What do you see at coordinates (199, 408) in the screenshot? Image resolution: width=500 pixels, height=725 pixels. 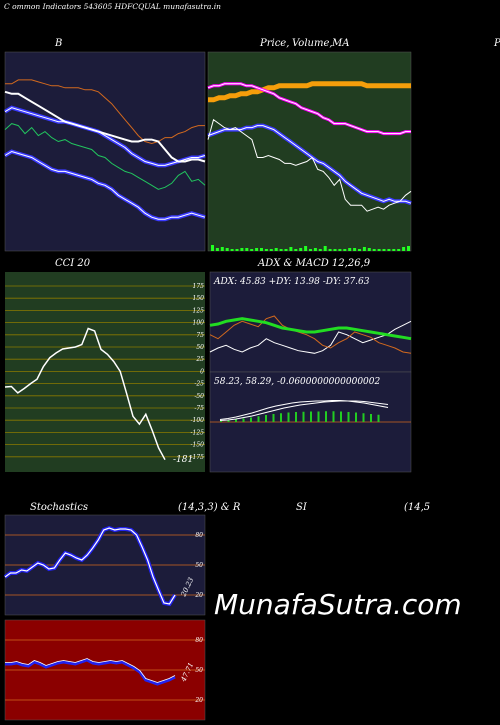 I see `cci-tick-label: -75` at bounding box center [199, 408].